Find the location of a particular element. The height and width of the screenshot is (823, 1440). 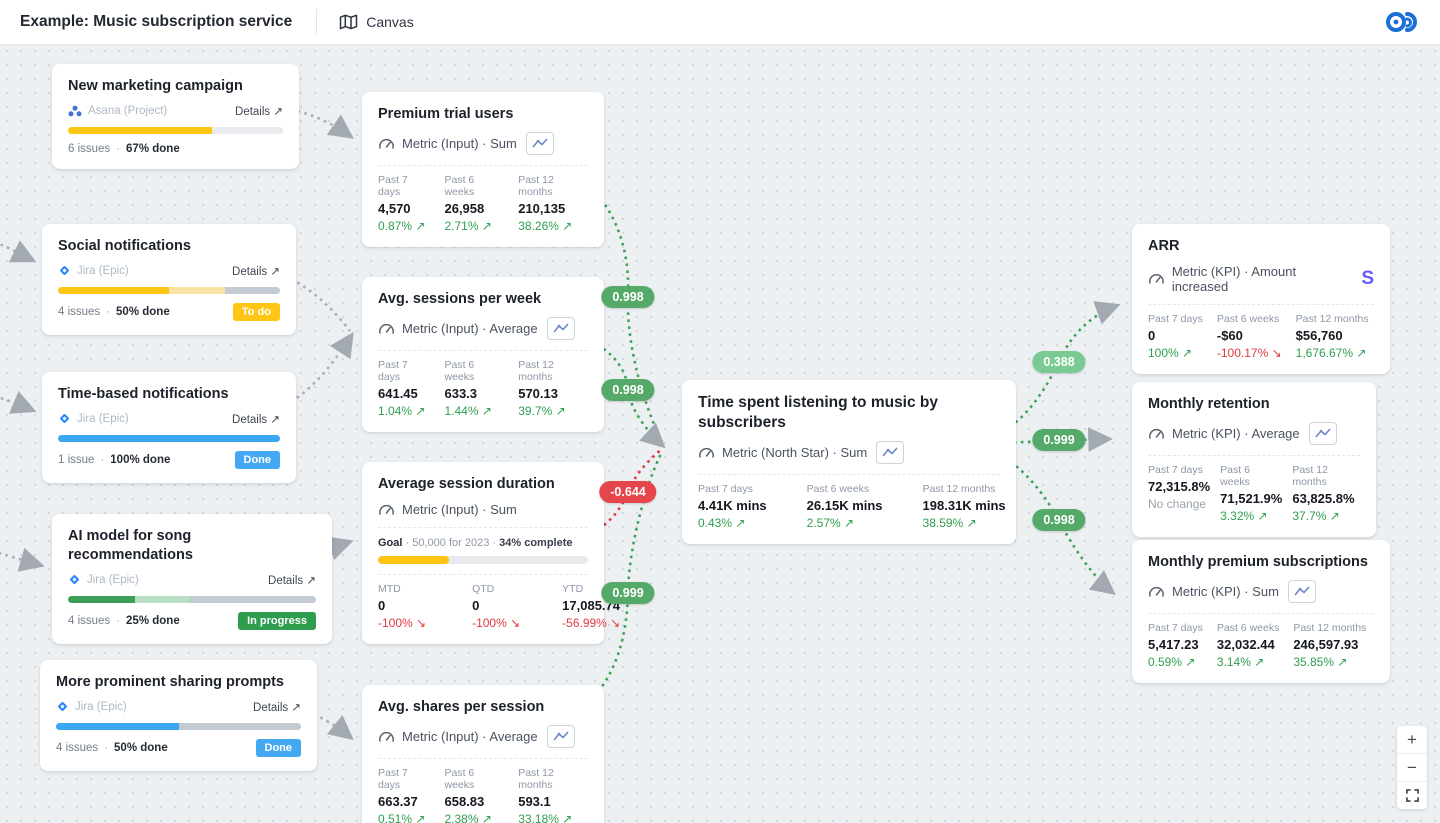

fullscreen-icon is located at coordinates (1412, 795).